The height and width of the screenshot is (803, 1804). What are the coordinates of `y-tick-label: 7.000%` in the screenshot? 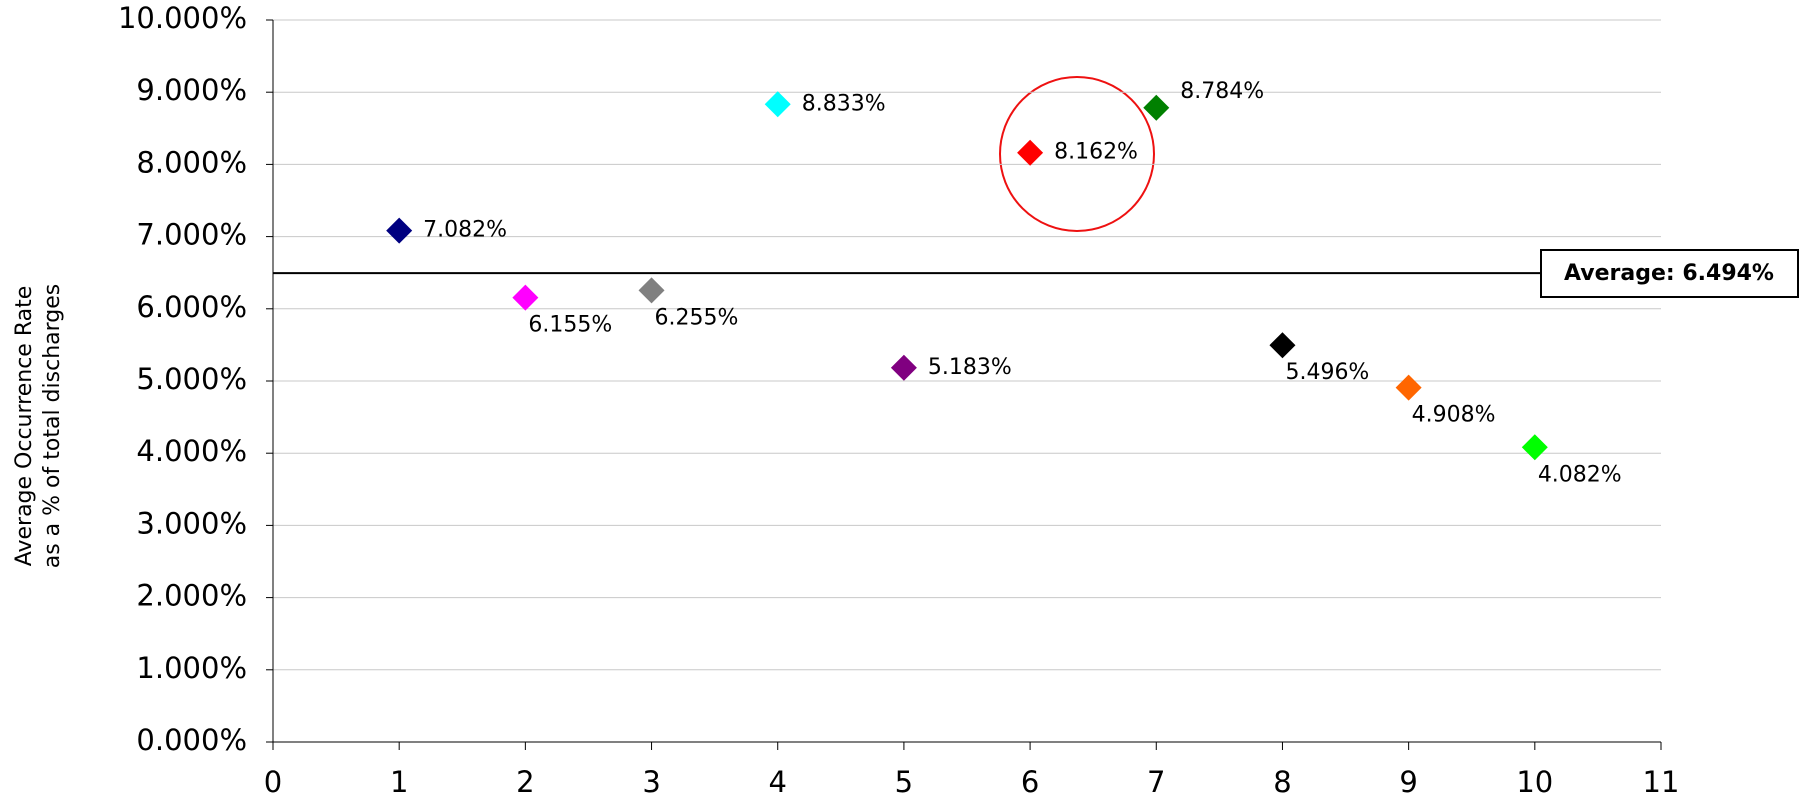 It's located at (191, 235).